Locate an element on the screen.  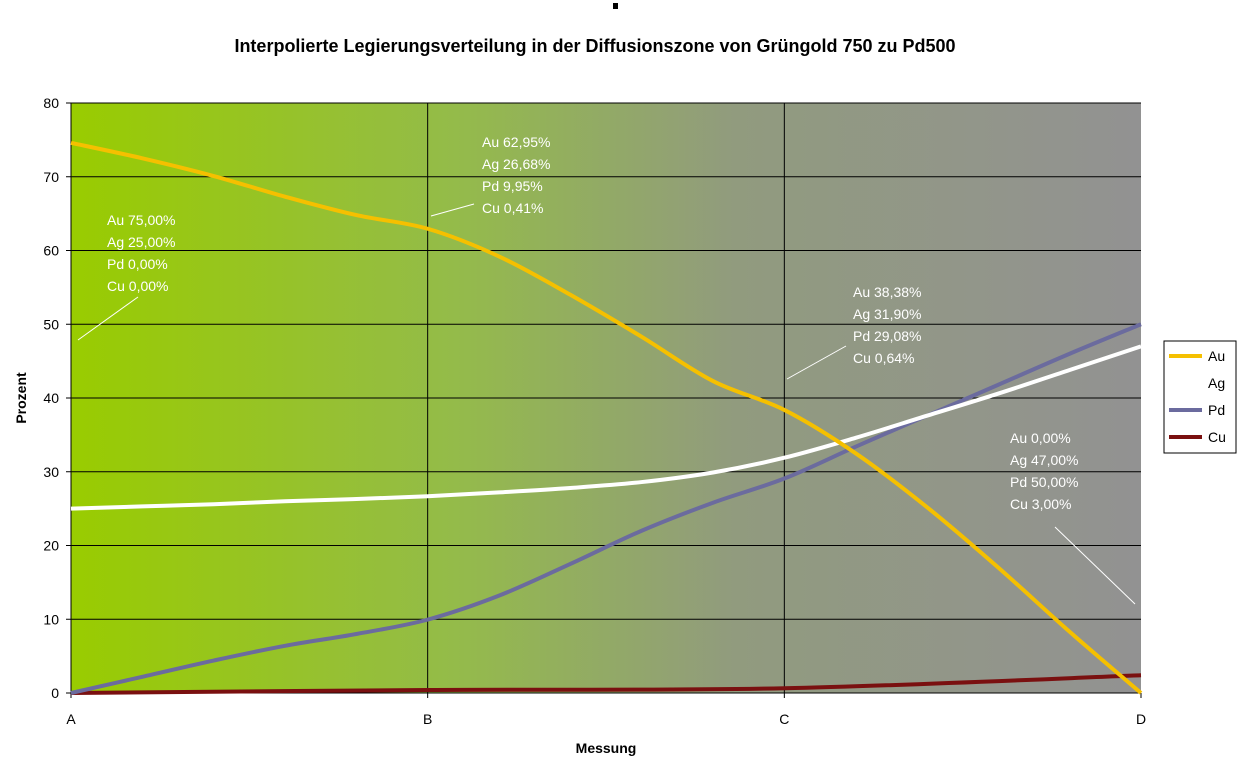
annotation-3: Au 38,38% Ag 31,90% Pd 29,08% Cu 0,64% is located at coordinates (854, 332).